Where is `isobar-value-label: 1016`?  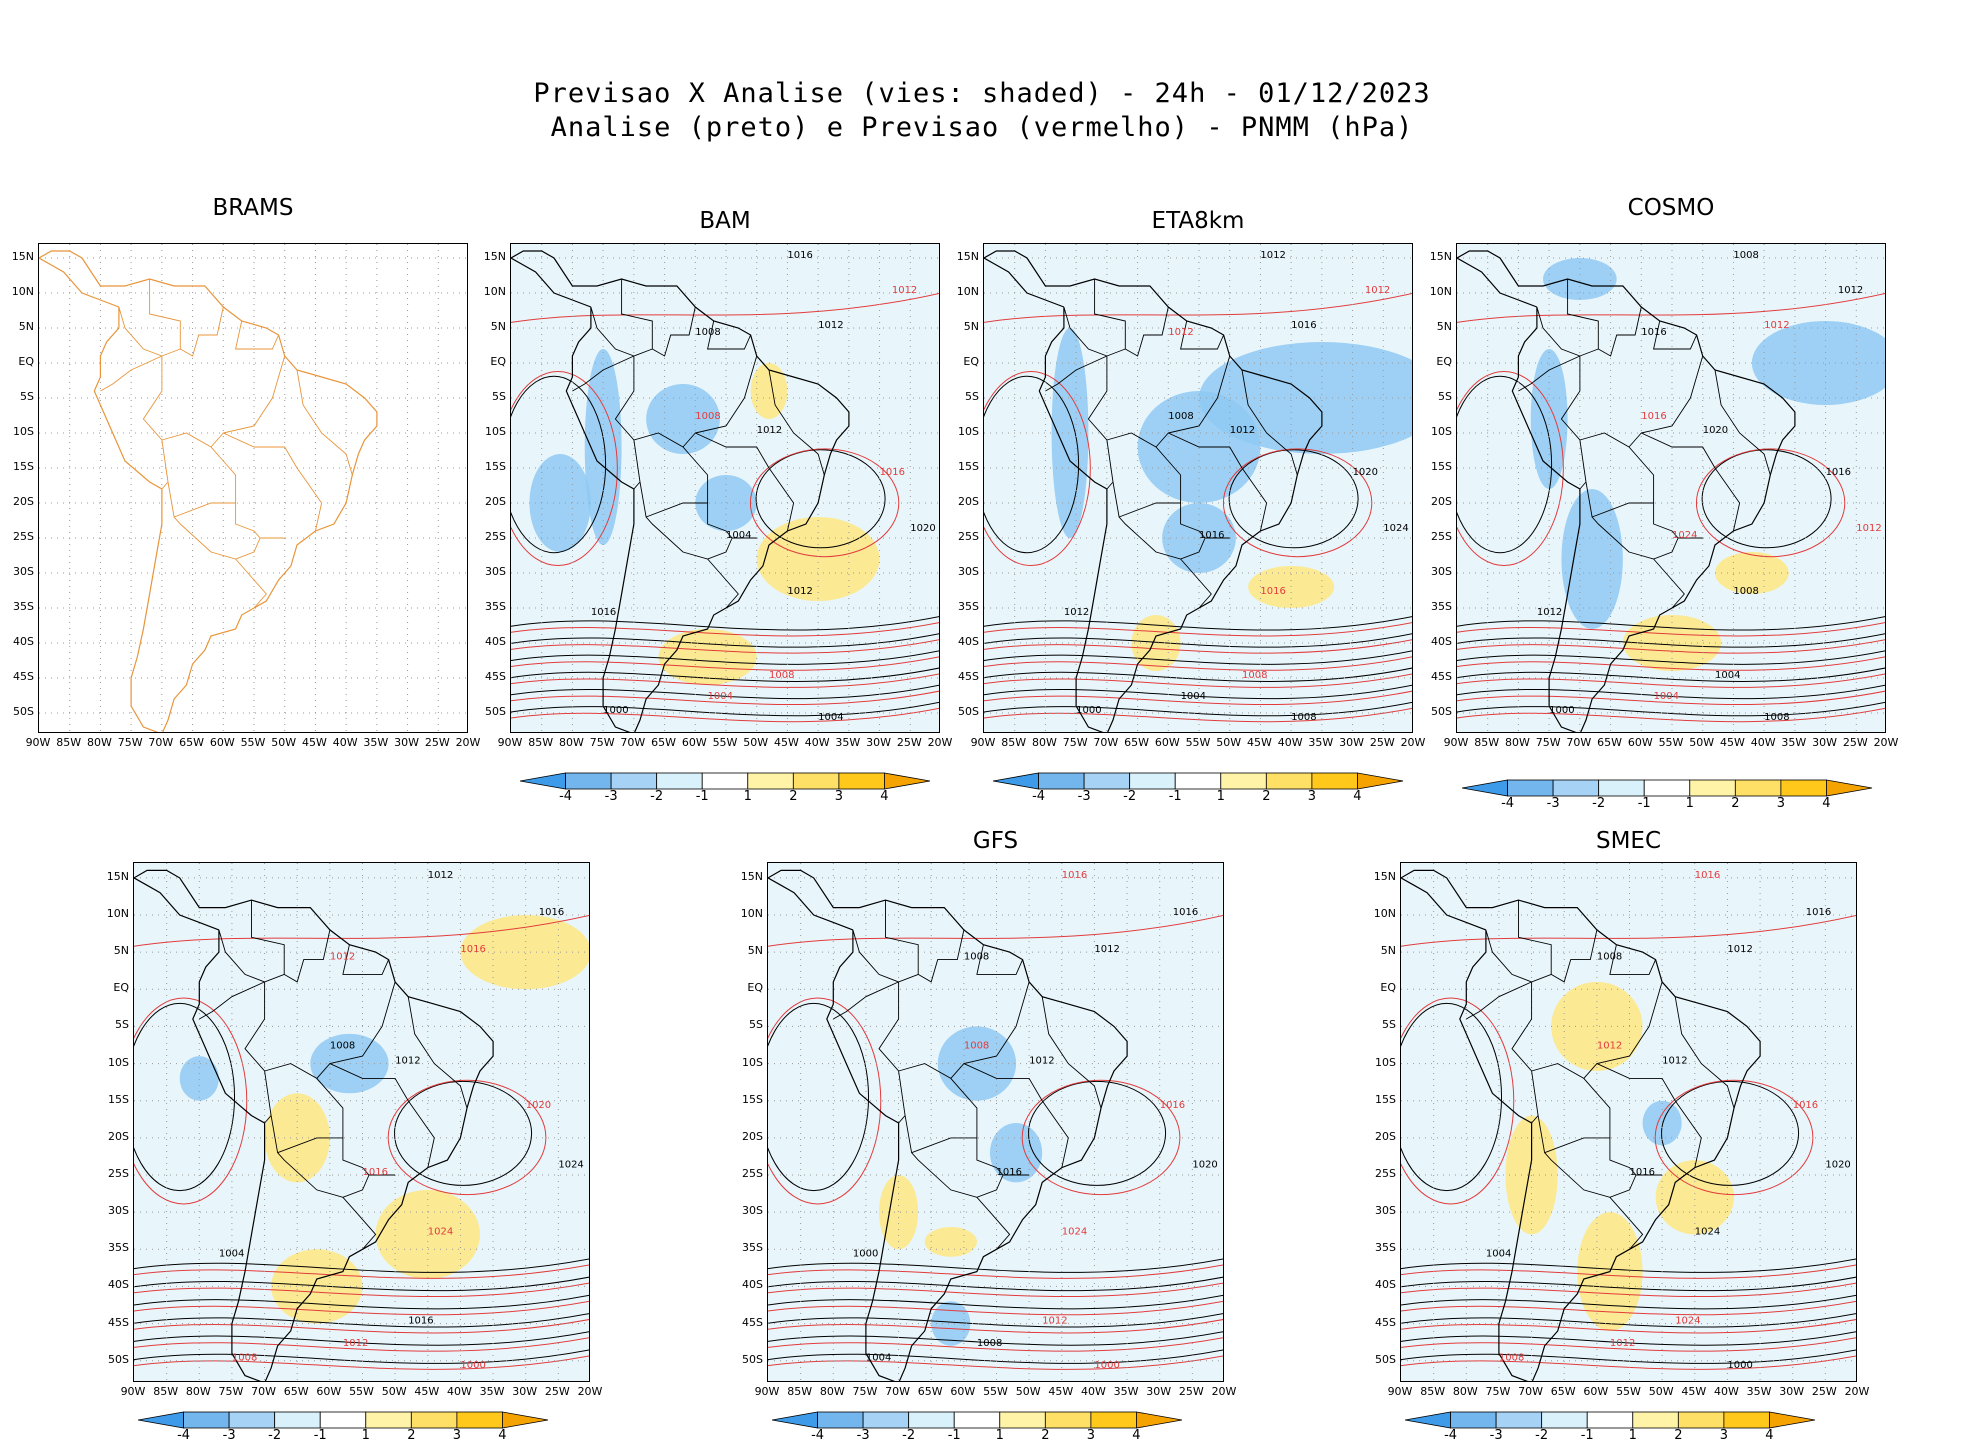
isobar-value-label: 1016 is located at coordinates (1805, 1105).